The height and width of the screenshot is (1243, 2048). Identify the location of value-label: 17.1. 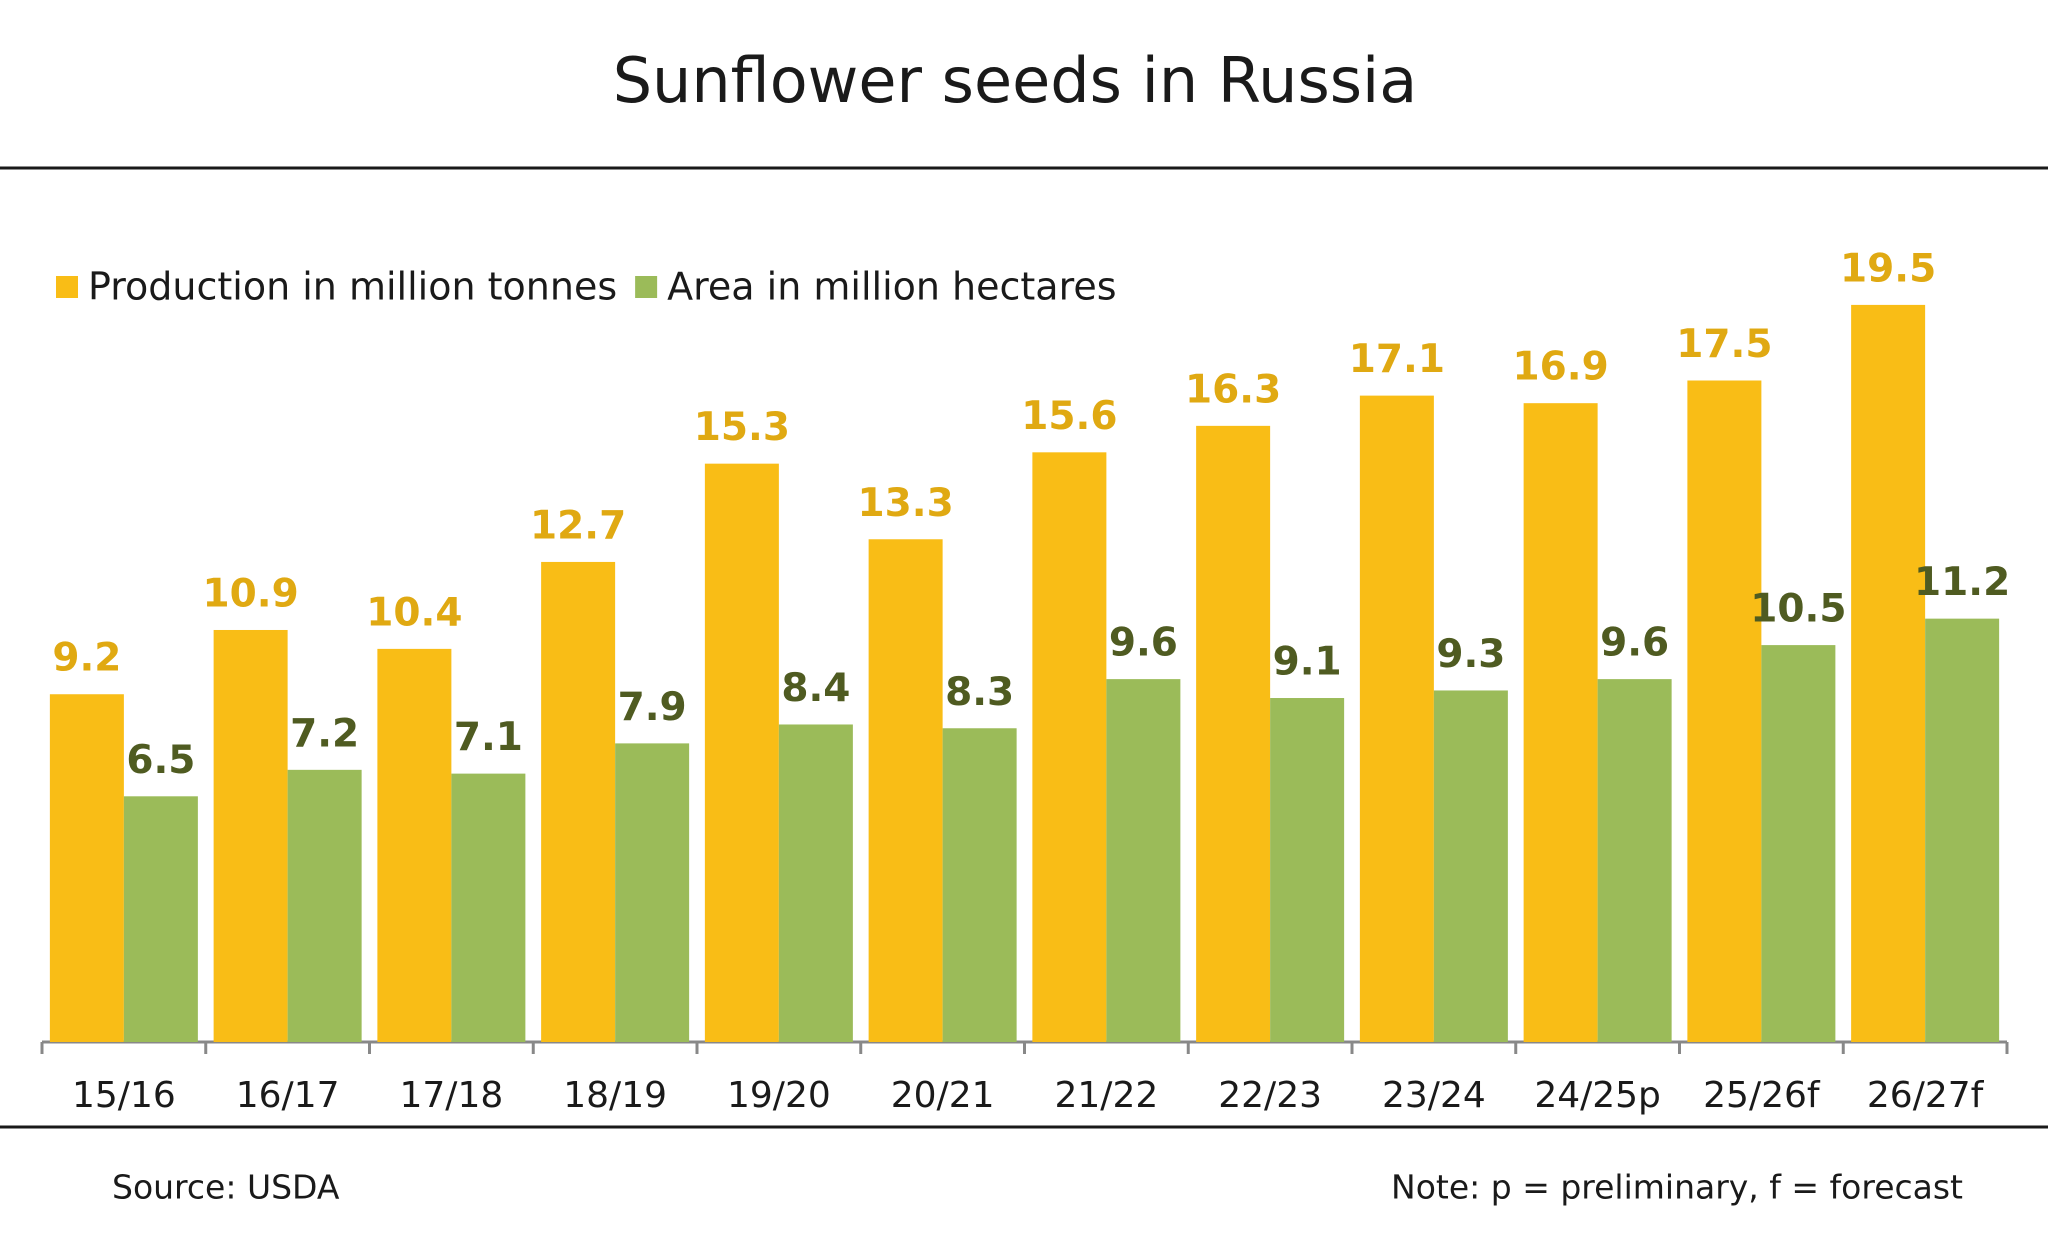
(1397, 359).